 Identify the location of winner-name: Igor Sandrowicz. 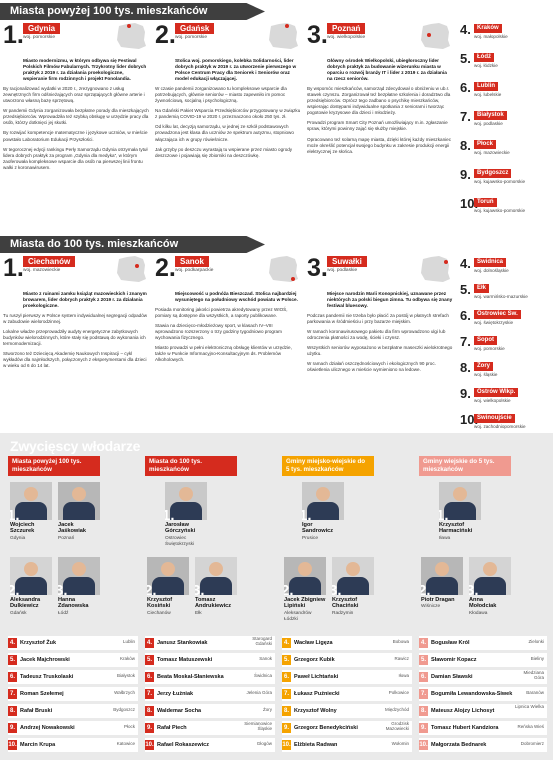
(318, 528).